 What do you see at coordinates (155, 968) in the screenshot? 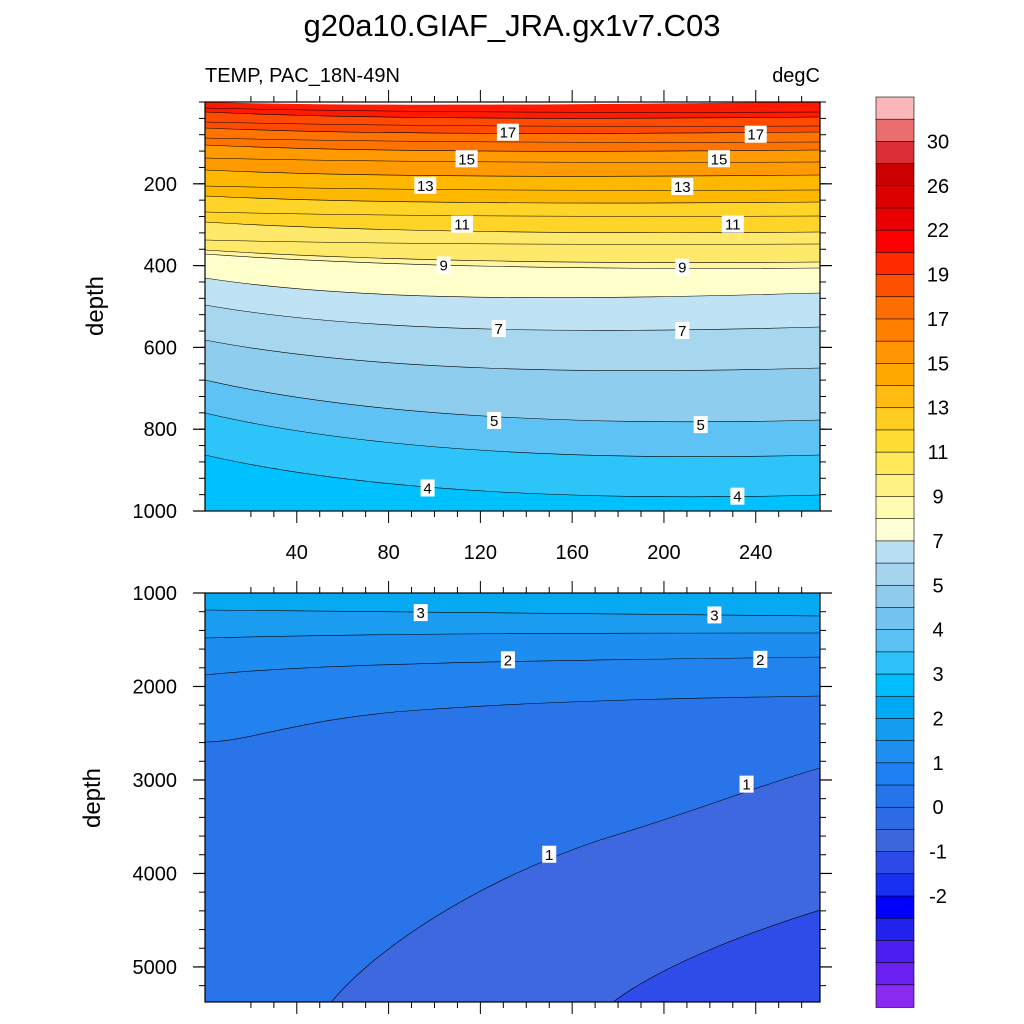
I see `y-tick-label: 5000` at bounding box center [155, 968].